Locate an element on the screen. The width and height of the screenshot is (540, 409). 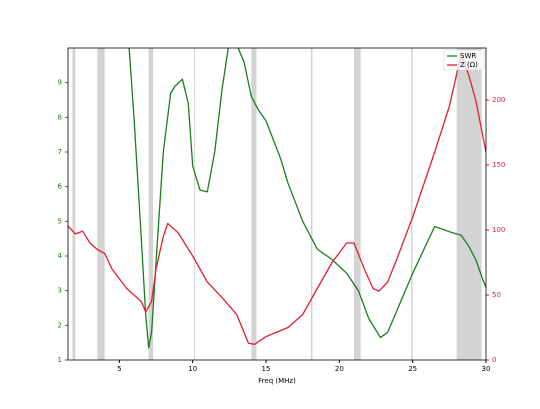
x-tick-label: 30 is located at coordinates (486, 369).